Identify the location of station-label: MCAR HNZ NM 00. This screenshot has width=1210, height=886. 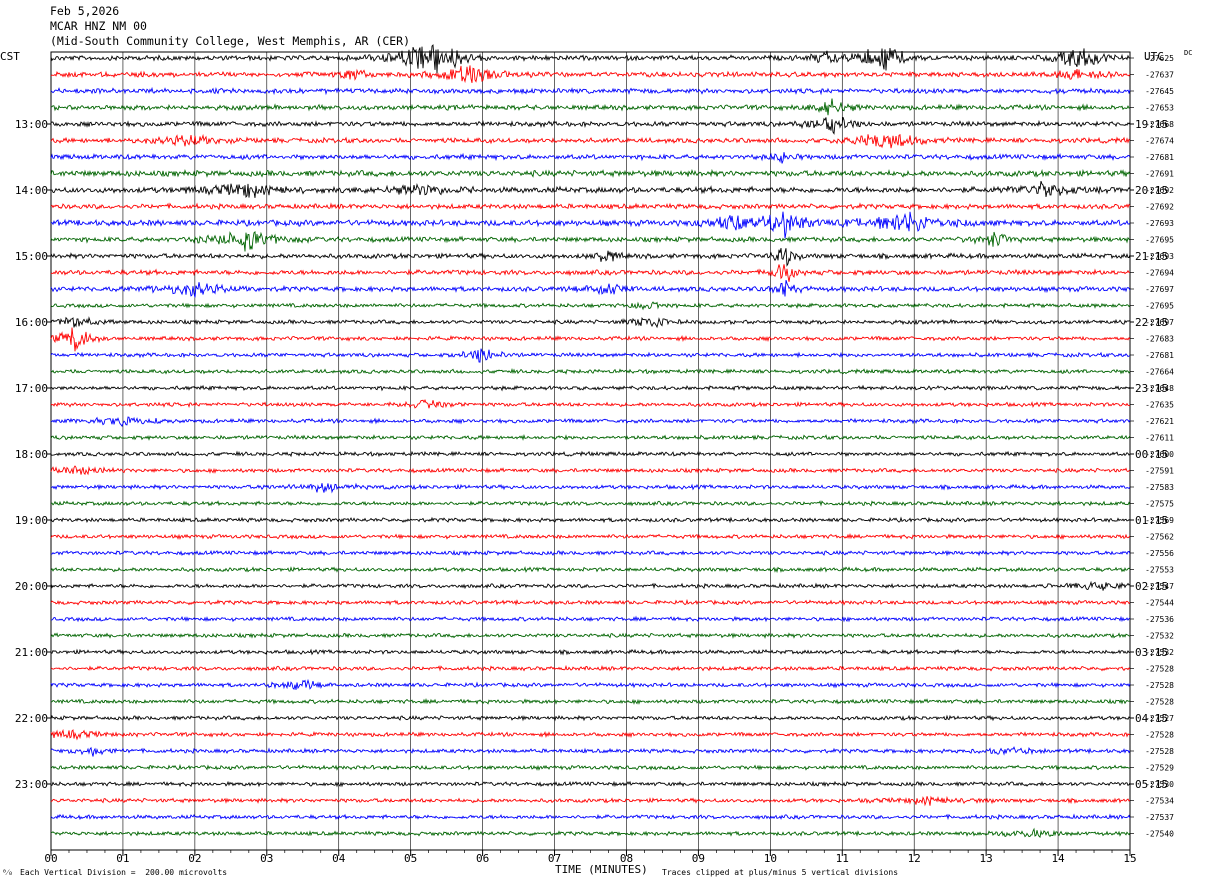
(98, 26).